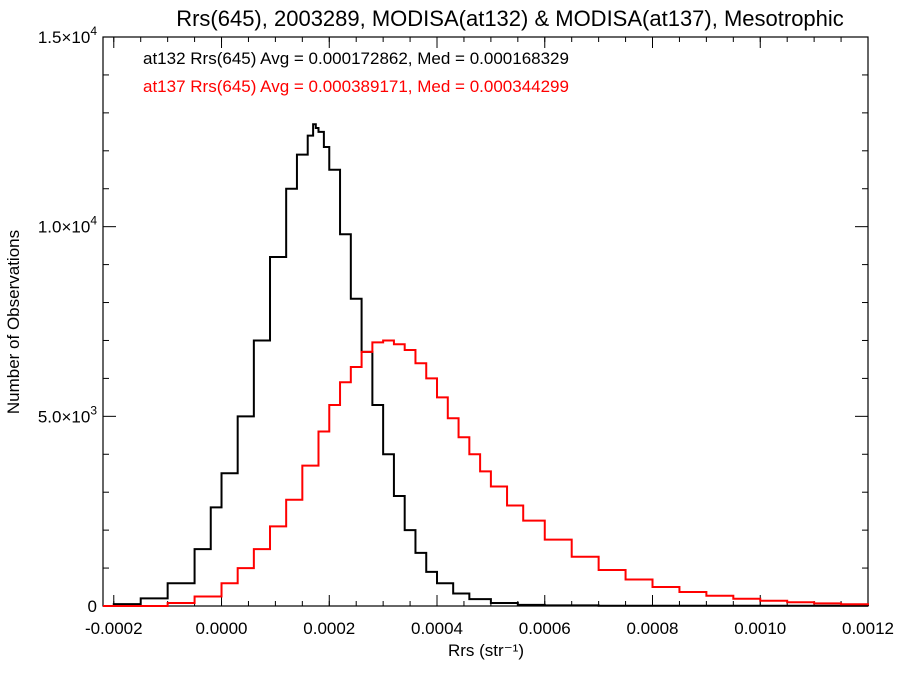 The height and width of the screenshot is (675, 900). Describe the element at coordinates (114, 628) in the screenshot. I see `x-tick-label: -0.0002` at that location.